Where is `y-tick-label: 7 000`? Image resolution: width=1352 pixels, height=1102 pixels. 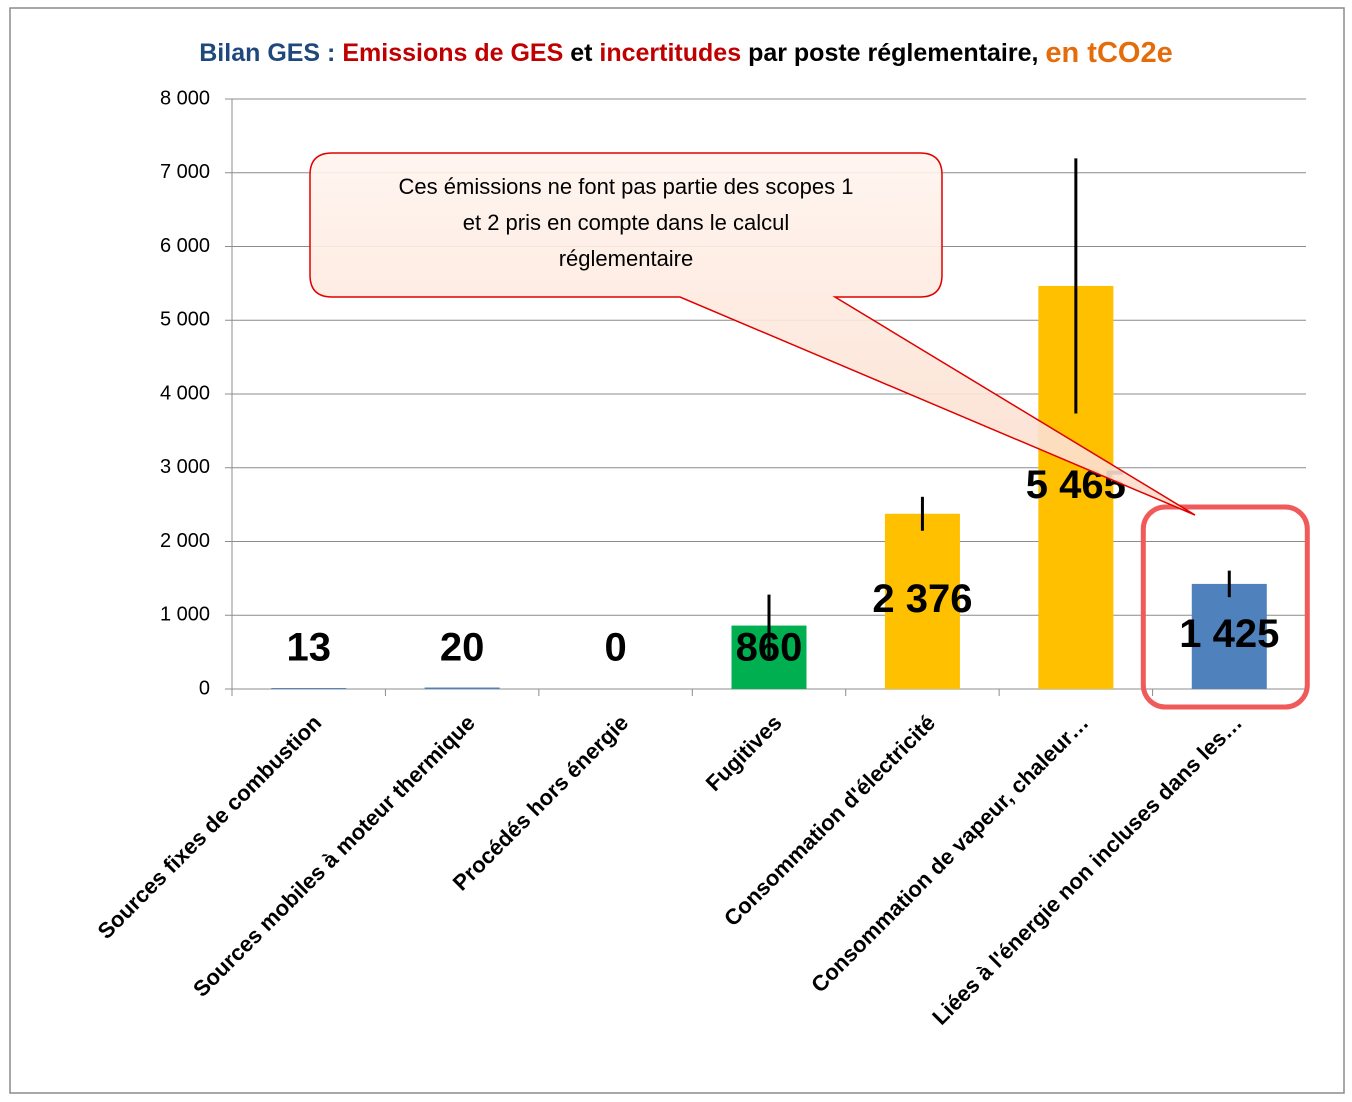 y-tick-label: 7 000 is located at coordinates (185, 172).